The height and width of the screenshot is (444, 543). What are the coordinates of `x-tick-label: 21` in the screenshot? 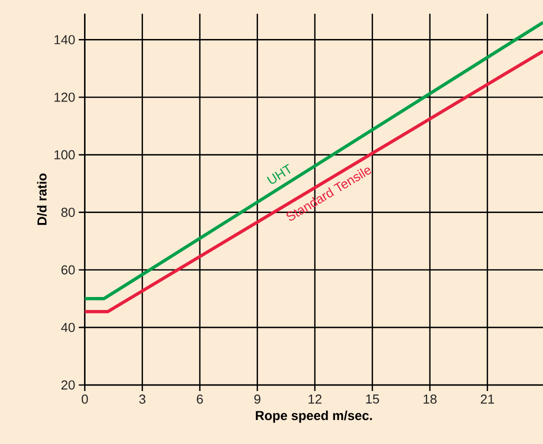 It's located at (487, 399).